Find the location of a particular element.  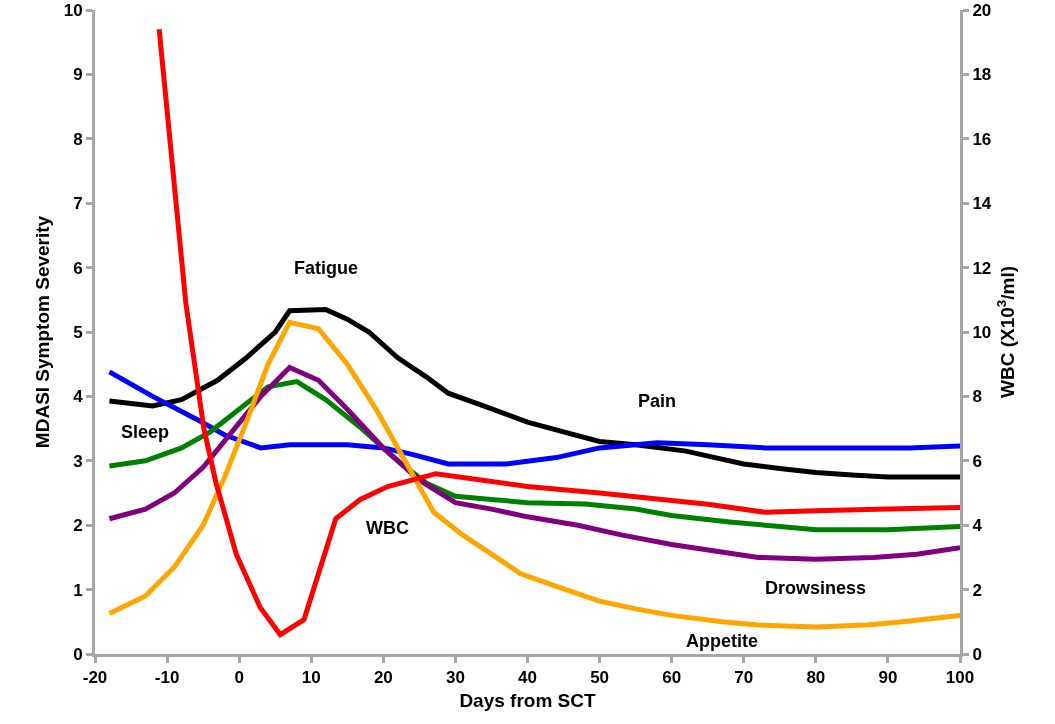

y-tick-label: 9 is located at coordinates (78, 75).